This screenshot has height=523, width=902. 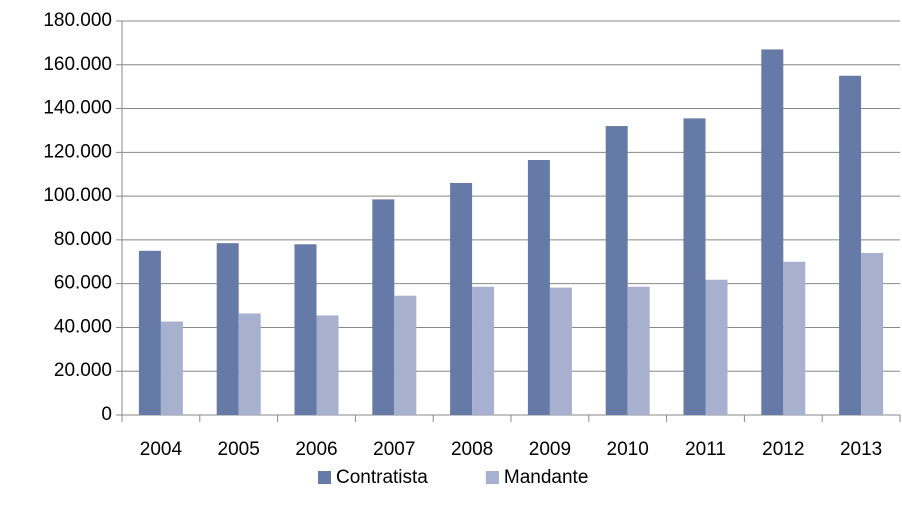 What do you see at coordinates (628, 449) in the screenshot?
I see `x-tick-label: 2010` at bounding box center [628, 449].